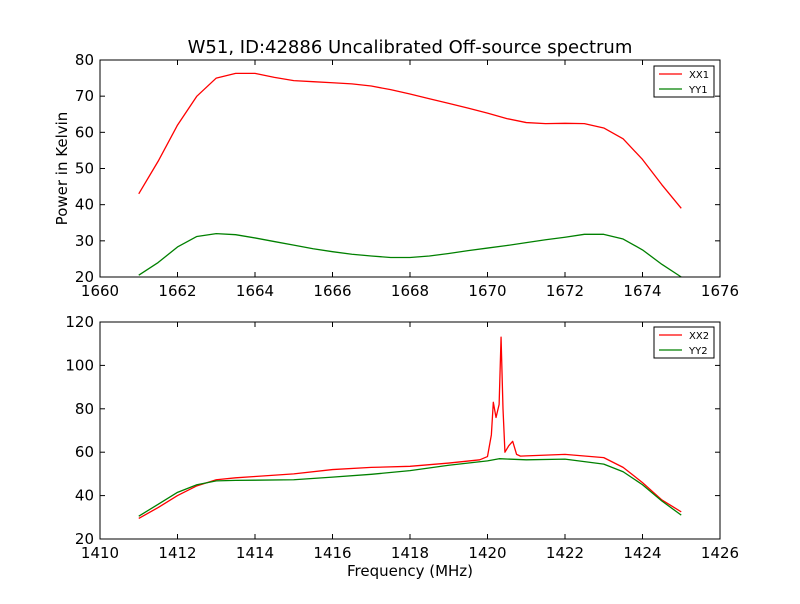 The height and width of the screenshot is (604, 800). Describe the element at coordinates (720, 553) in the screenshot. I see `x-tick-label: 1426` at that location.